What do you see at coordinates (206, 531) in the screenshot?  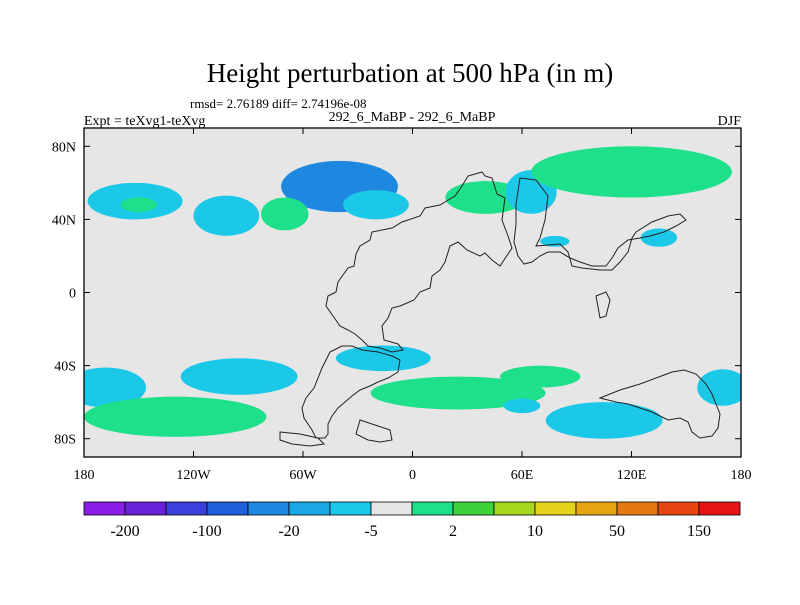 I see `colorbar-label: -100` at bounding box center [206, 531].